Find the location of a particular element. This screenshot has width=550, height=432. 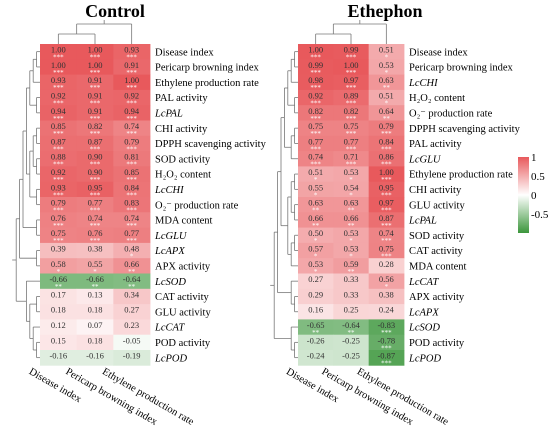

cell-value-label: -0.87 is located at coordinates (386, 356).